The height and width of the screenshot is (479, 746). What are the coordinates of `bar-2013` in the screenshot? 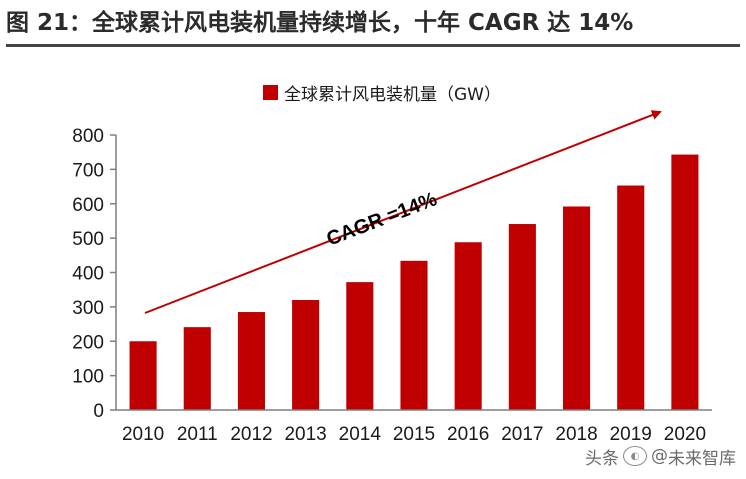 It's located at (306, 355).